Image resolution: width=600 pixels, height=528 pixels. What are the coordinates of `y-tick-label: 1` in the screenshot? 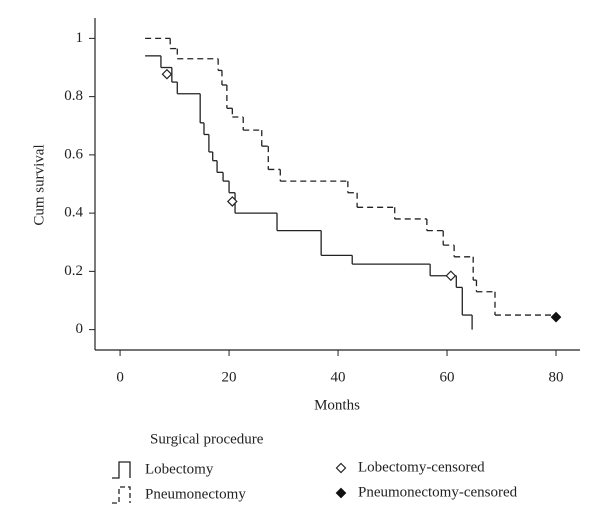 It's located at (80, 38).